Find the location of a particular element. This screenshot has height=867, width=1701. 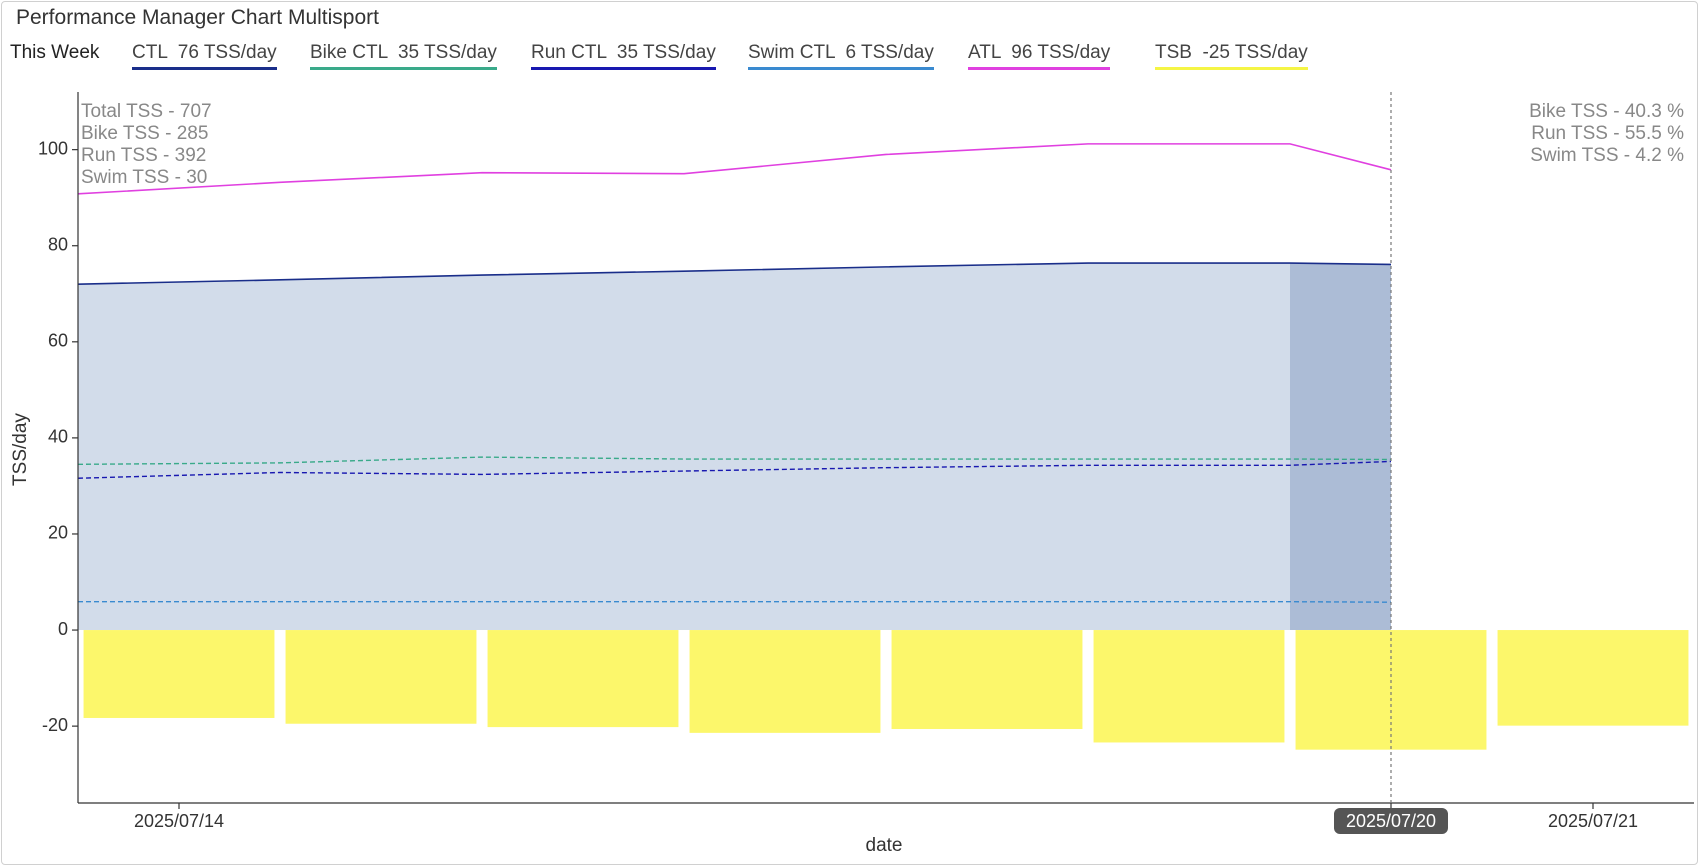

annotation-swim-pct: Swim TSS - 4.2 % is located at coordinates (1607, 155).